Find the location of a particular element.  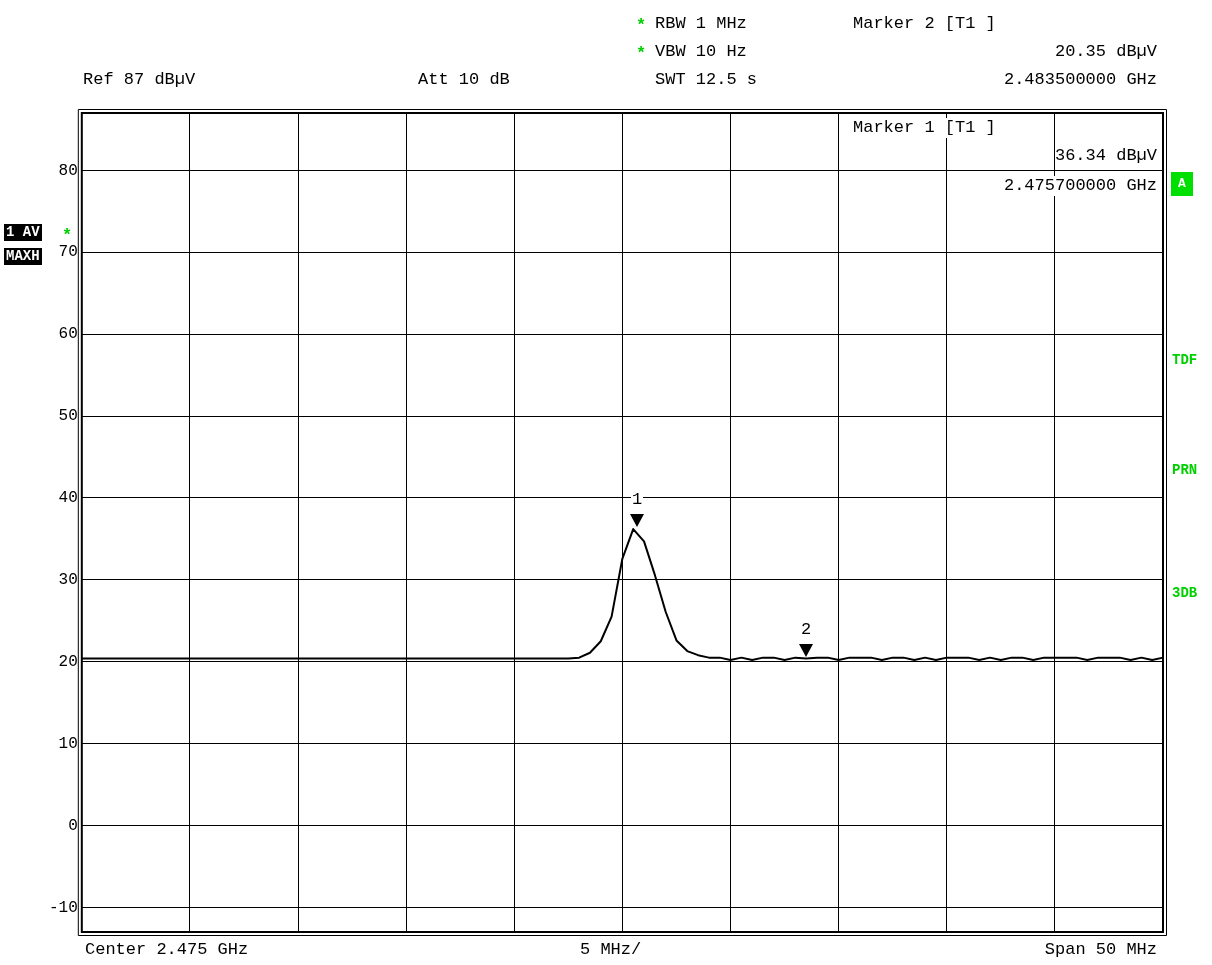

text: SWT 12.5 s is located at coordinates (706, 80).